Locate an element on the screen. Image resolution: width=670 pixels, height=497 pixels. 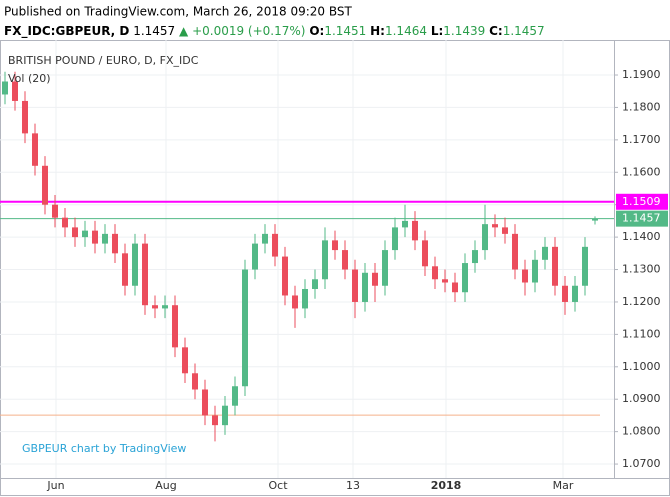
x-tick-label: 2018 is located at coordinates (446, 485).